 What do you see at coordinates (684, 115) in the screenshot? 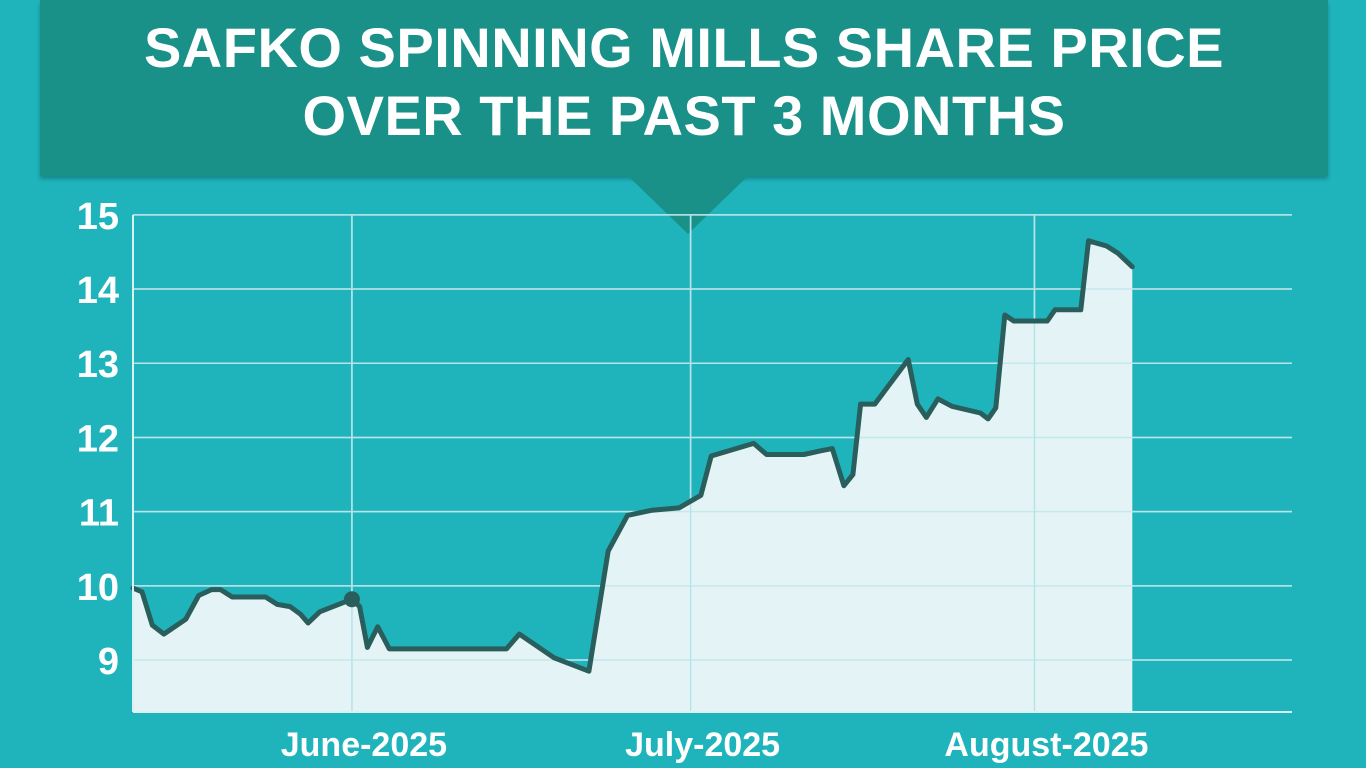
I see `chart-title-line-2: OVER THE PAST 3 MONTHS` at bounding box center [684, 115].